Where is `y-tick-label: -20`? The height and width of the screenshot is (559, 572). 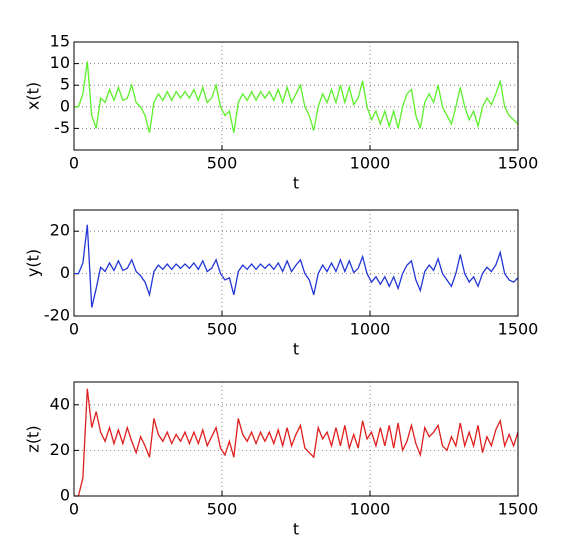 y-tick-label: -20 is located at coordinates (57, 315).